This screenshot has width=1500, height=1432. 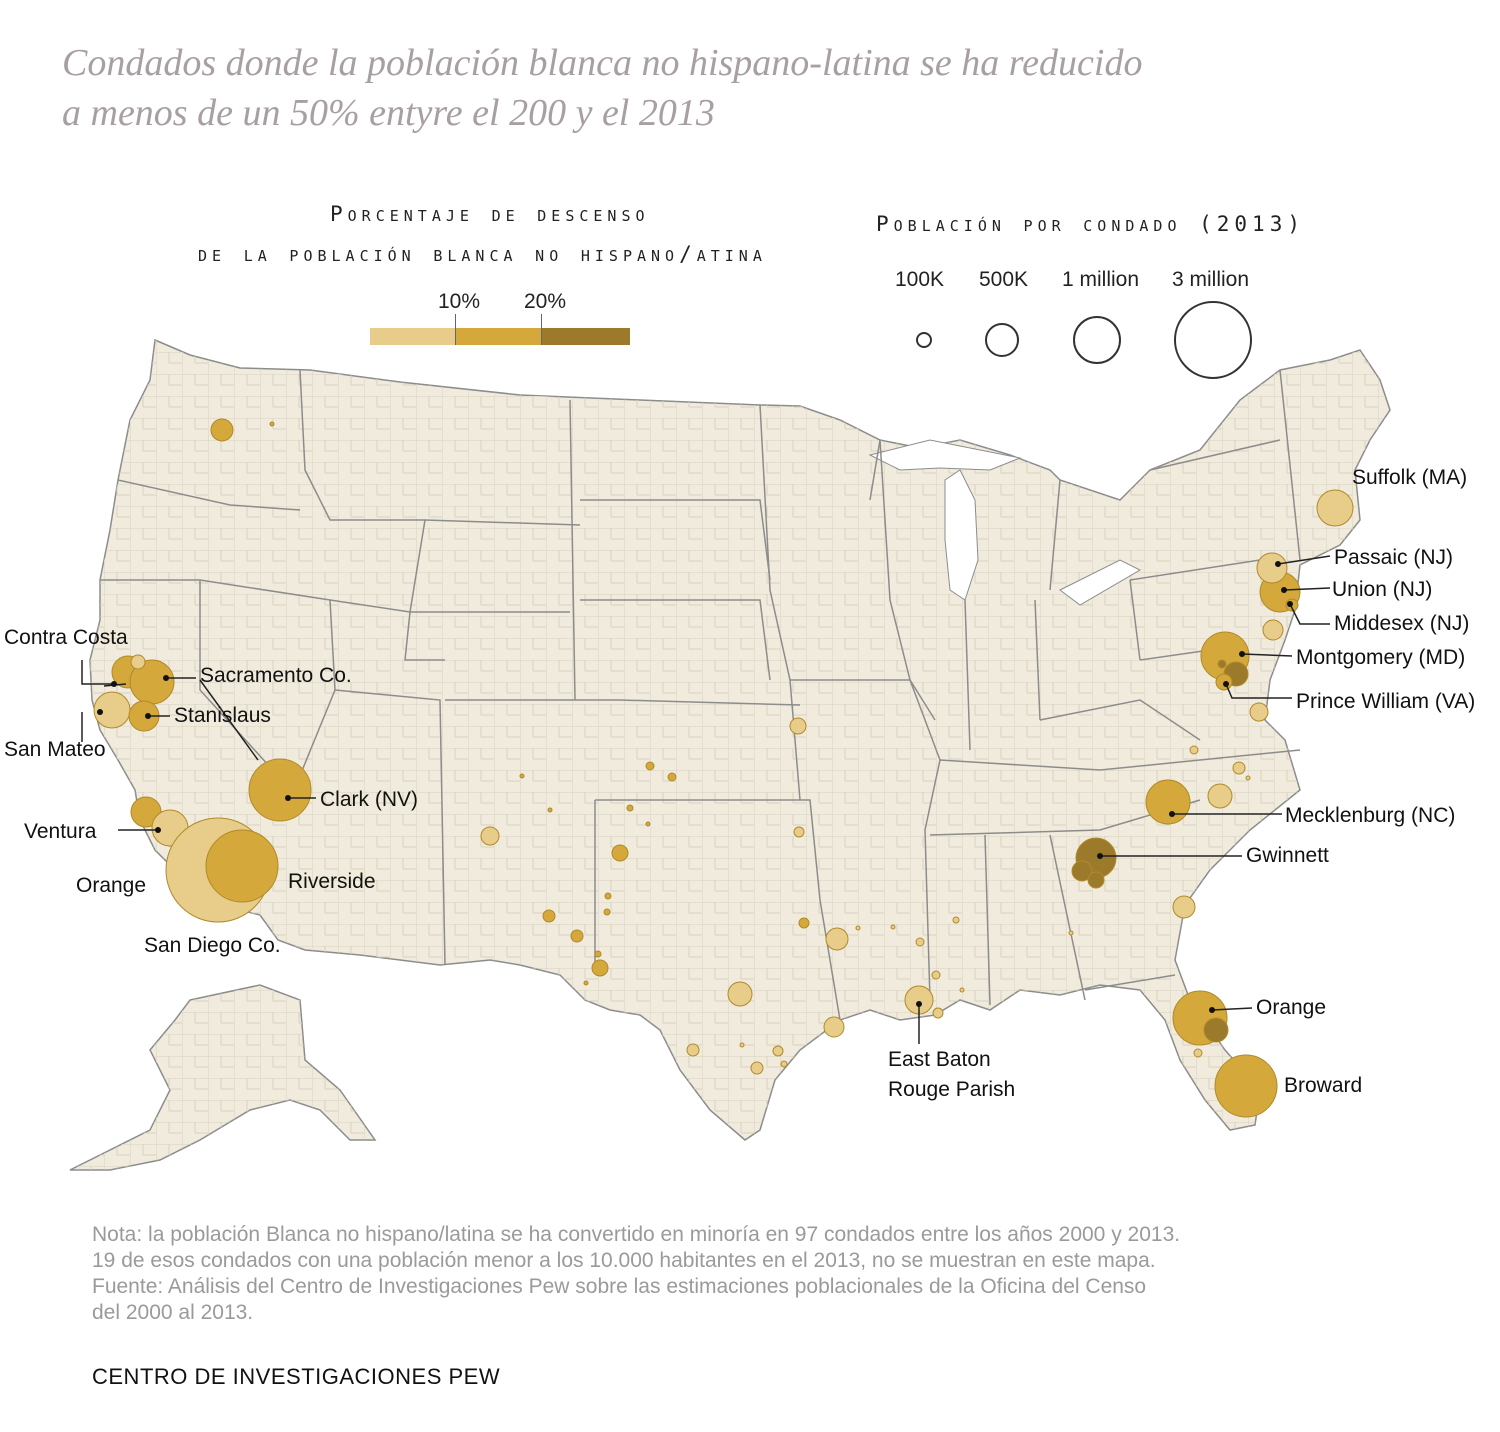 I want to click on bubble-washington-small, so click(x=272, y=424).